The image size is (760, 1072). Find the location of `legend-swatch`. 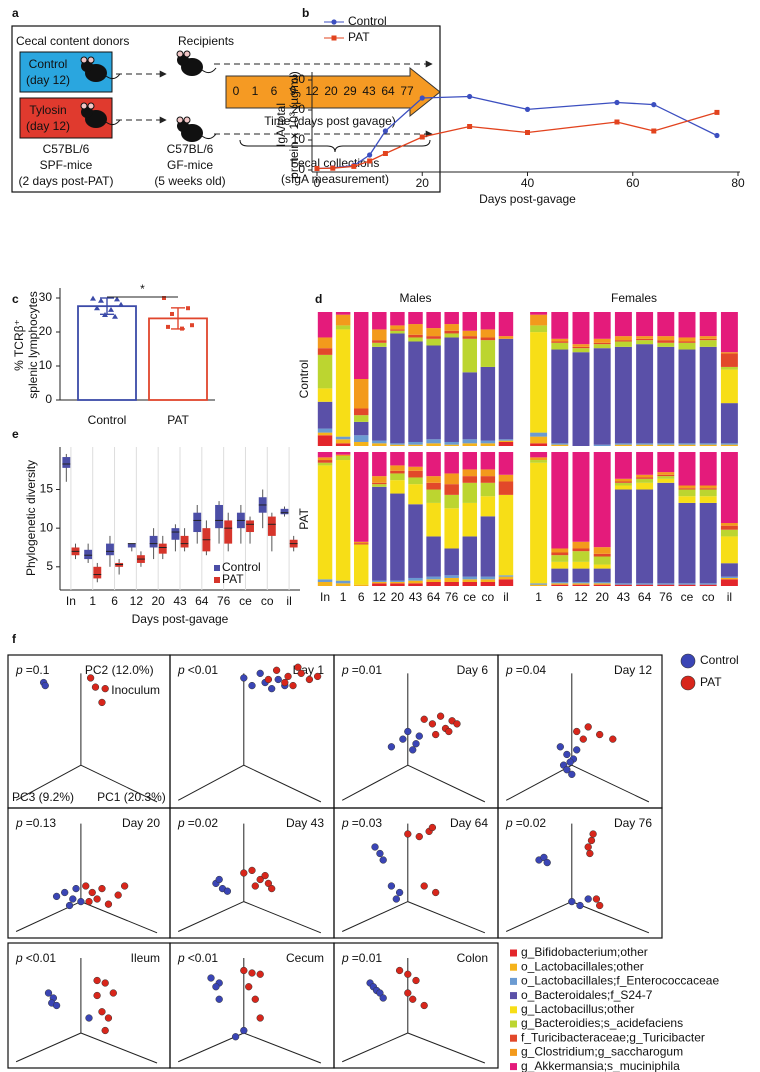

legend-swatch is located at coordinates (217, 580).